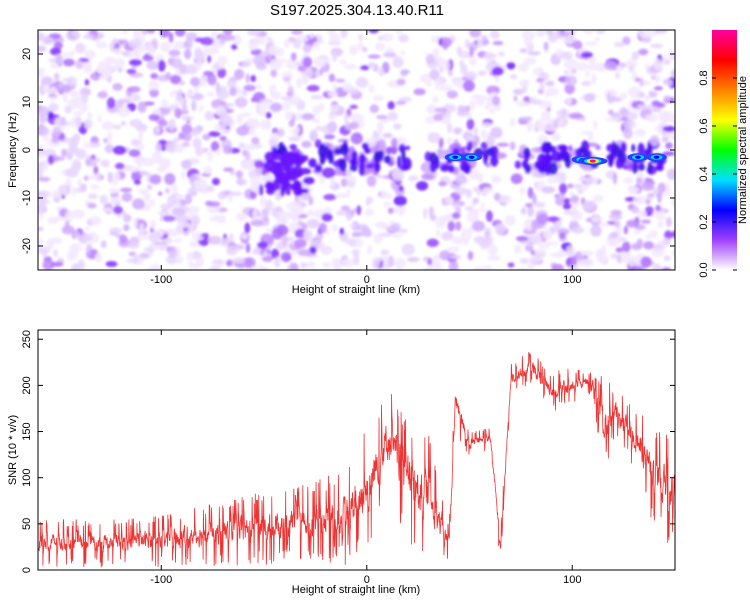  Describe the element at coordinates (27, 246) in the screenshot. I see `spectrogram-y-tick-label: -20` at that location.